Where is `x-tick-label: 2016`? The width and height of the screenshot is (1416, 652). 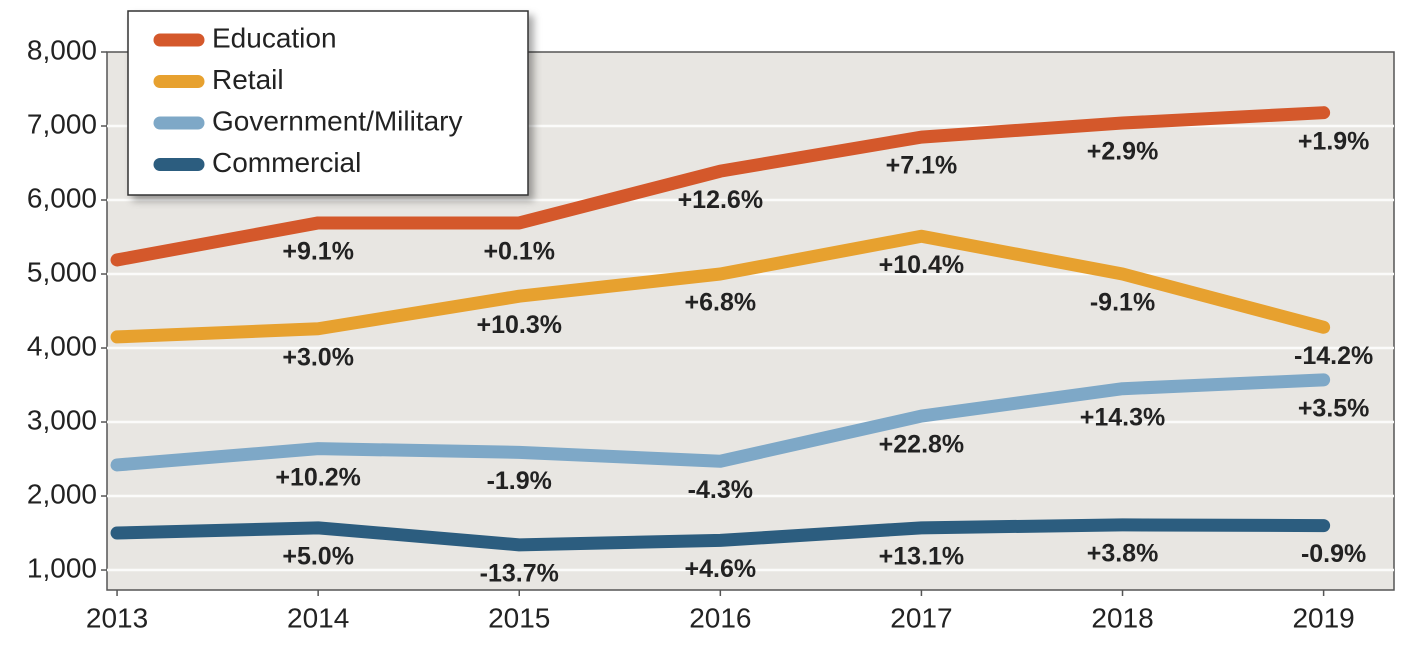
x-tick-label: 2016 is located at coordinates (720, 617).